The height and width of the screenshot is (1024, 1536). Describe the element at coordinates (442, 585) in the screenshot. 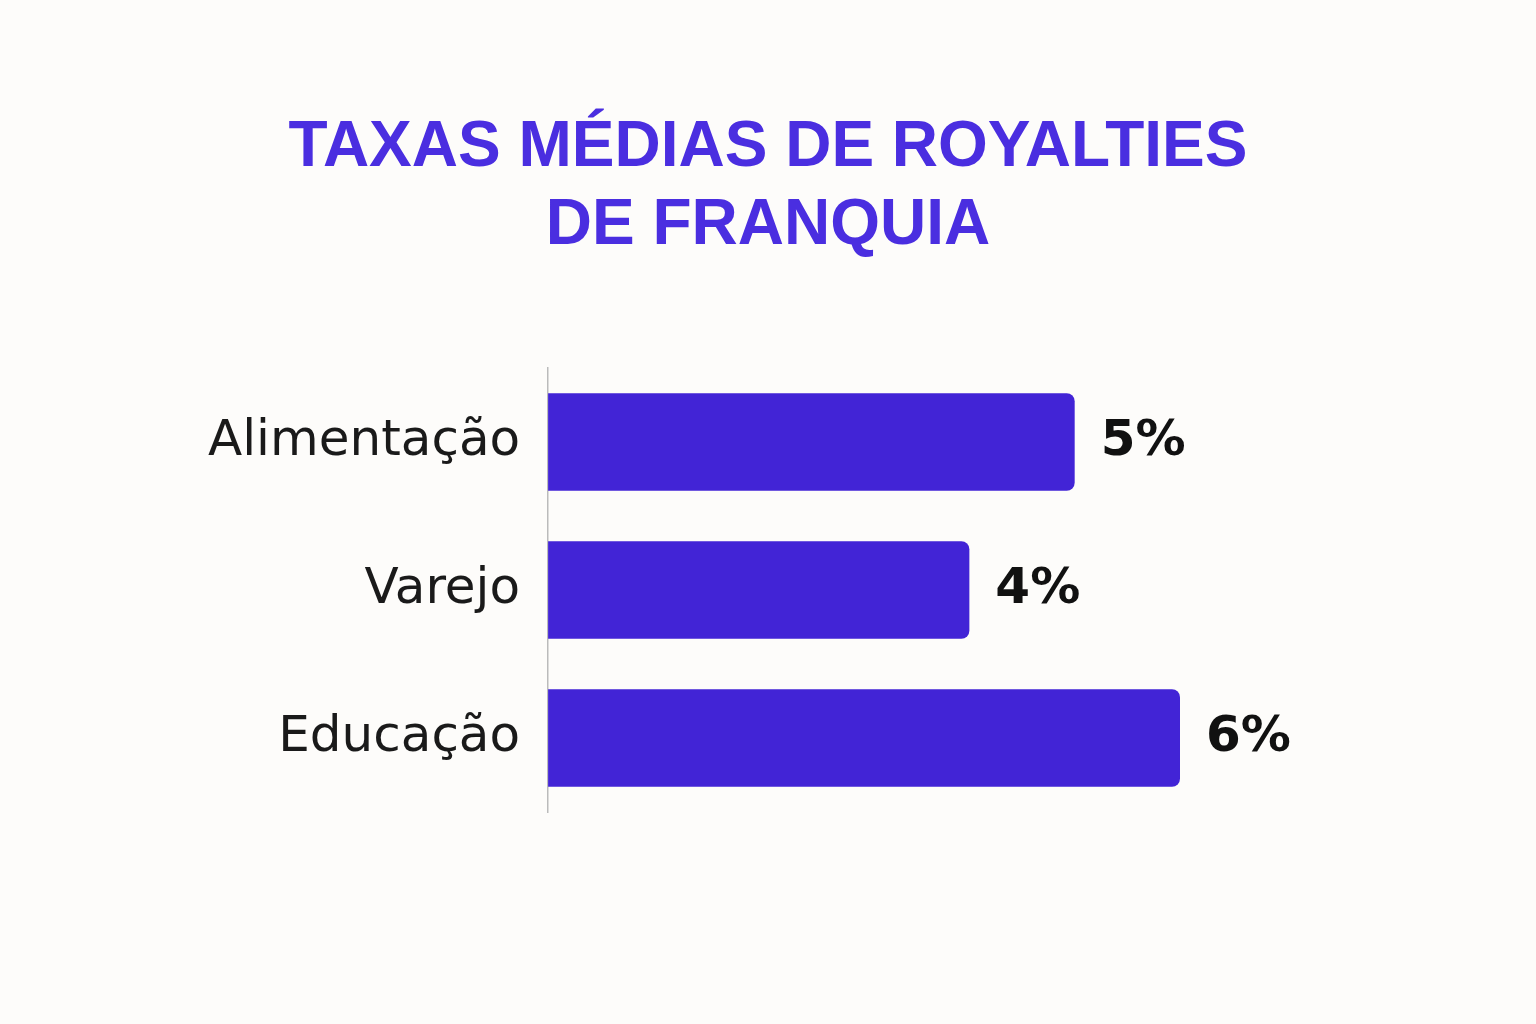

I see `y-tick-label: Varejo` at that location.